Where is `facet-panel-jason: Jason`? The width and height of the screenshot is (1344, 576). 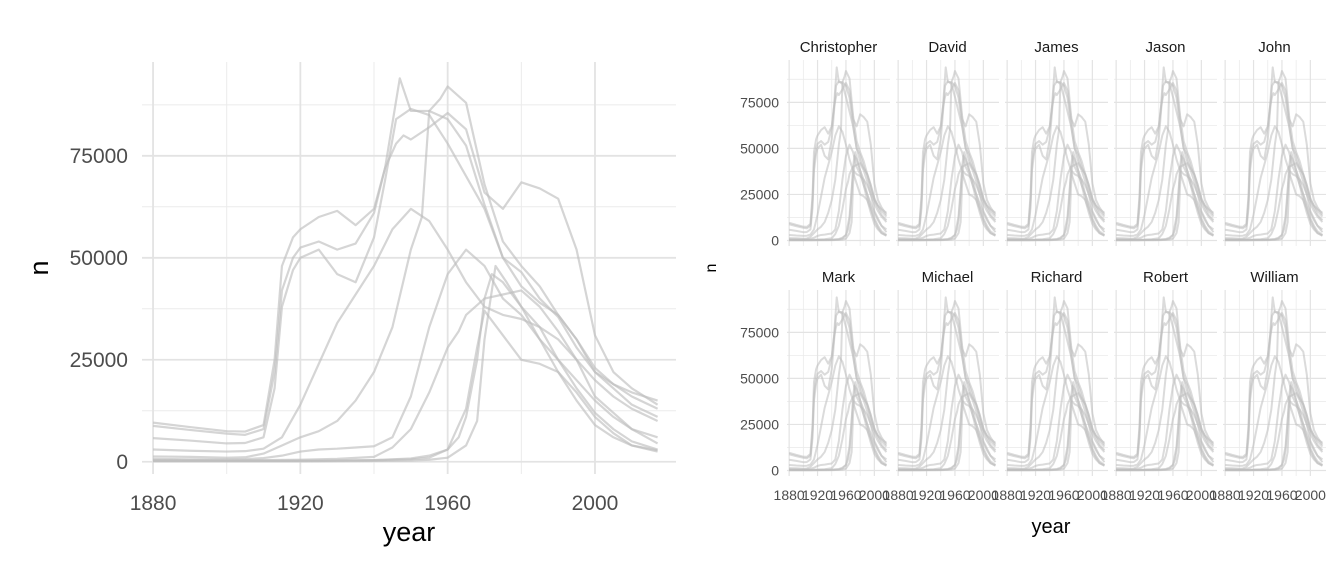 facet-panel-jason: Jason is located at coordinates (1165, 142).